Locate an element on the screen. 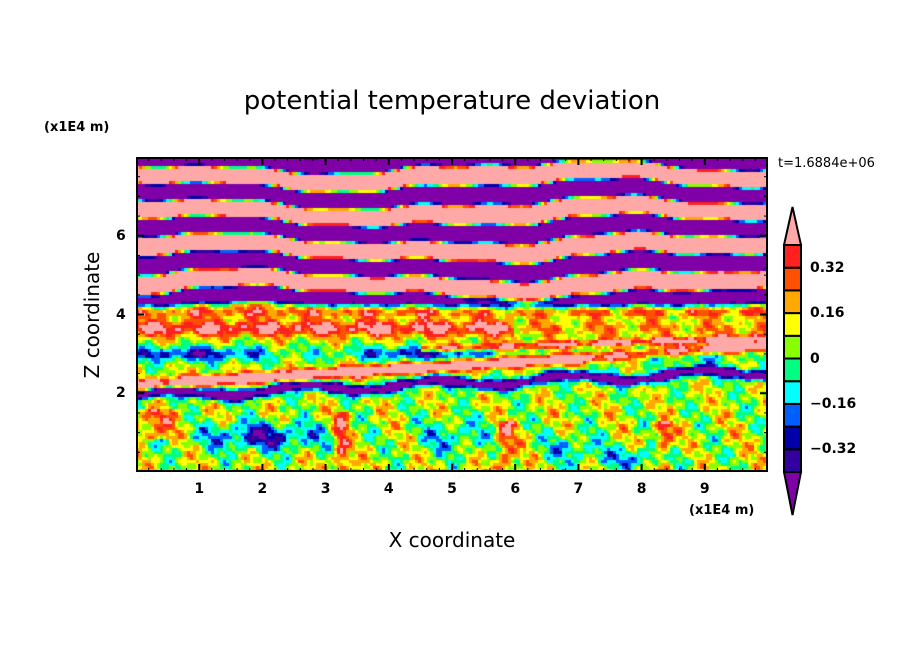  x-tick-label: 6 is located at coordinates (515, 489).